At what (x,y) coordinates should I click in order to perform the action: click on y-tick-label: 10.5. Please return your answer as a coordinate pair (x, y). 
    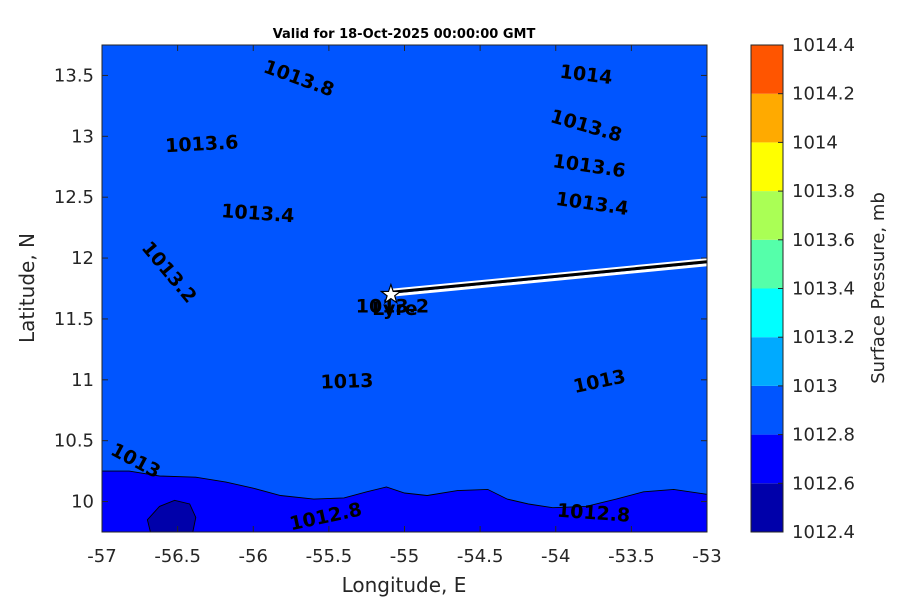
    Looking at the image, I should click on (74, 441).